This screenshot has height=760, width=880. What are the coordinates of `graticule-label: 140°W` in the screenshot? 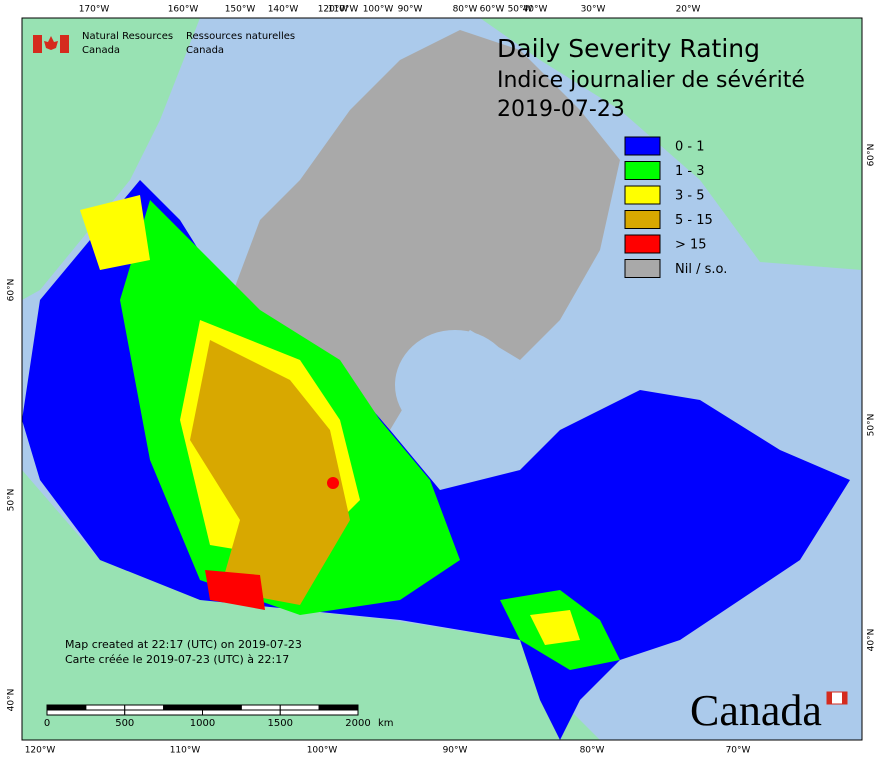 It's located at (283, 10).